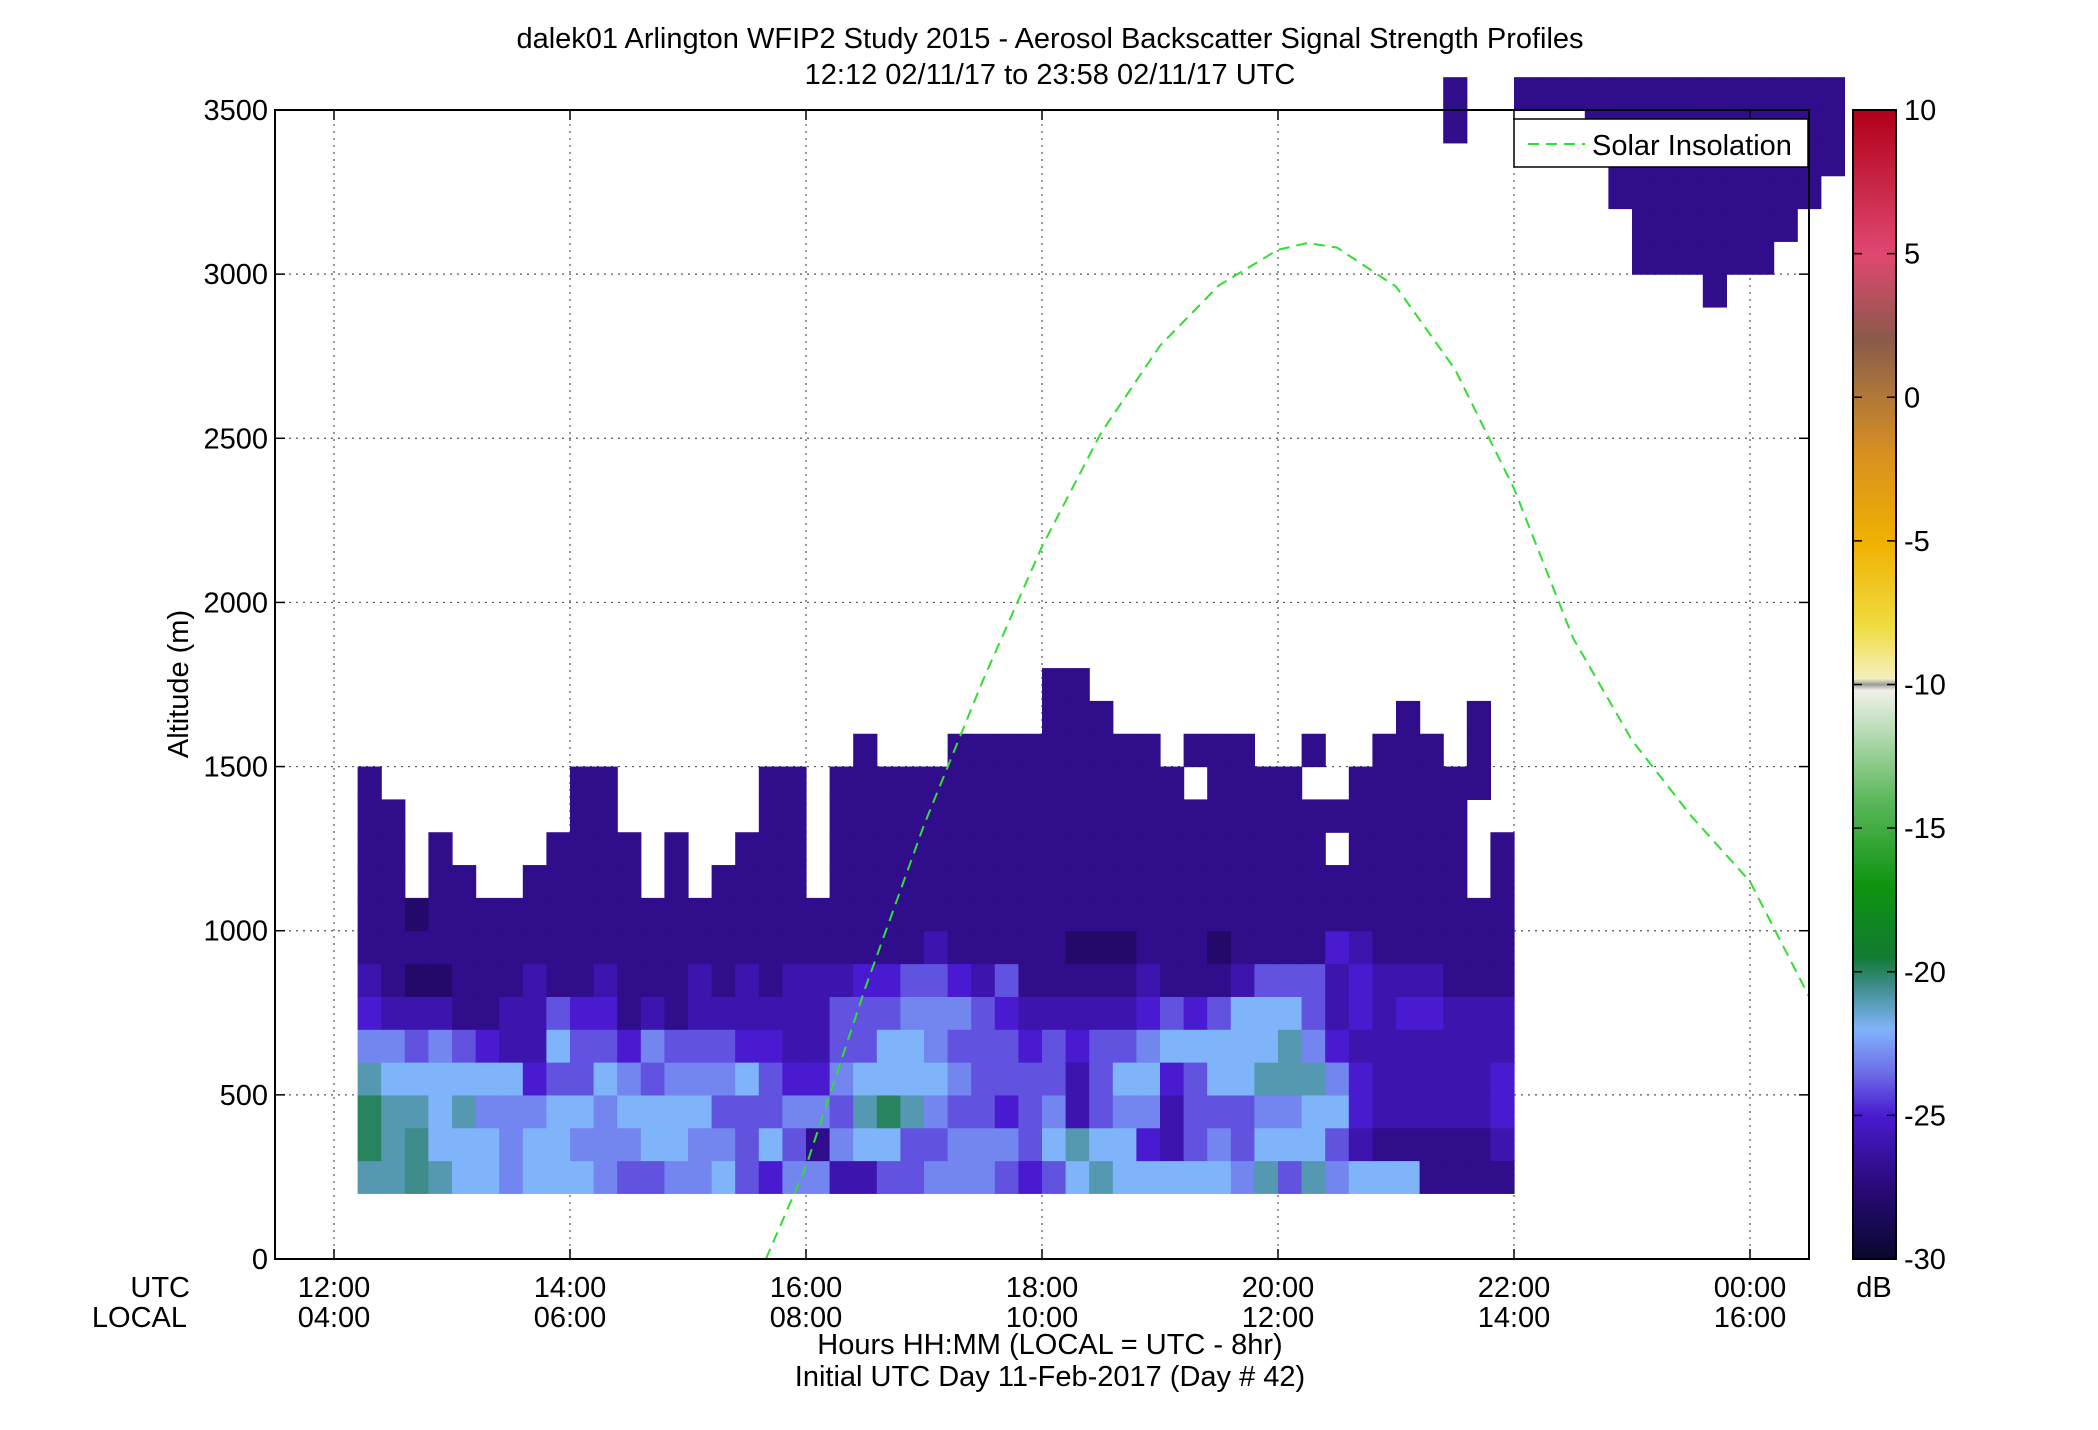  What do you see at coordinates (1692, 146) in the screenshot?
I see `legend-label-solar-insolation: Solar Insolation` at bounding box center [1692, 146].